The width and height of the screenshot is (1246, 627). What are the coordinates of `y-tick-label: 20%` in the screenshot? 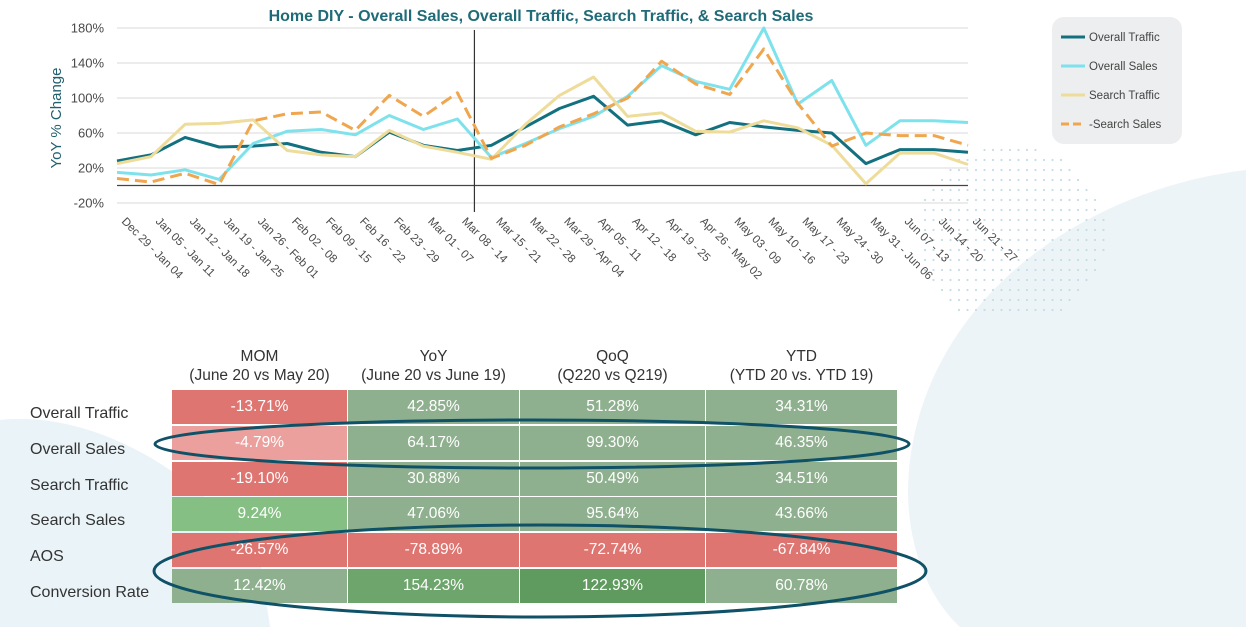 It's located at (91, 168).